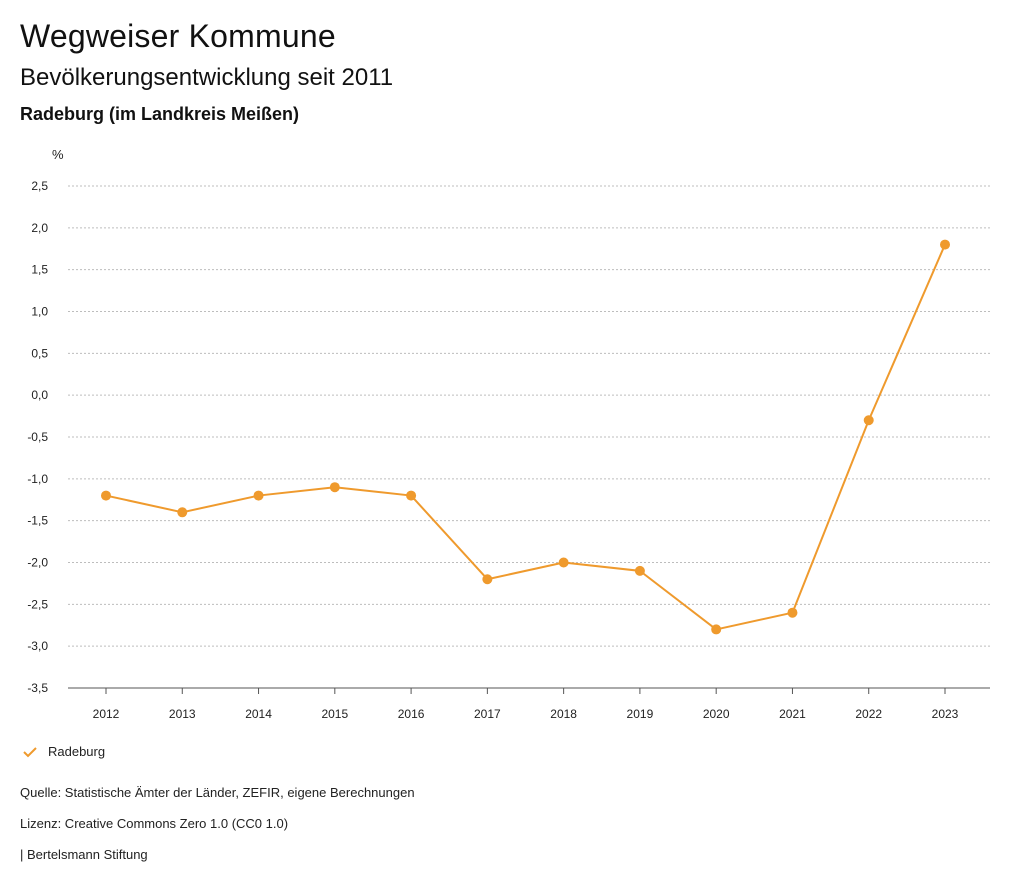 The image size is (1024, 888). What do you see at coordinates (182, 714) in the screenshot?
I see `x-tick-label: 2013` at bounding box center [182, 714].